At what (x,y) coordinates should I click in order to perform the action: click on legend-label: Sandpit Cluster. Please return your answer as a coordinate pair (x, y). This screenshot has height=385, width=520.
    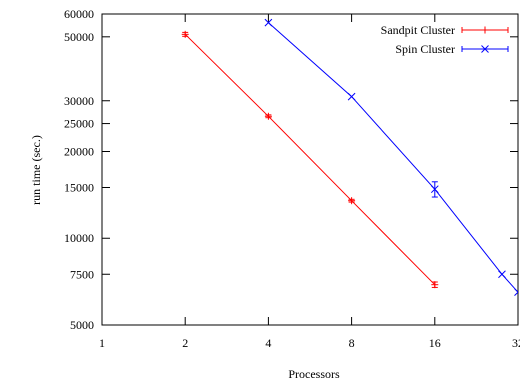
    Looking at the image, I should click on (418, 30).